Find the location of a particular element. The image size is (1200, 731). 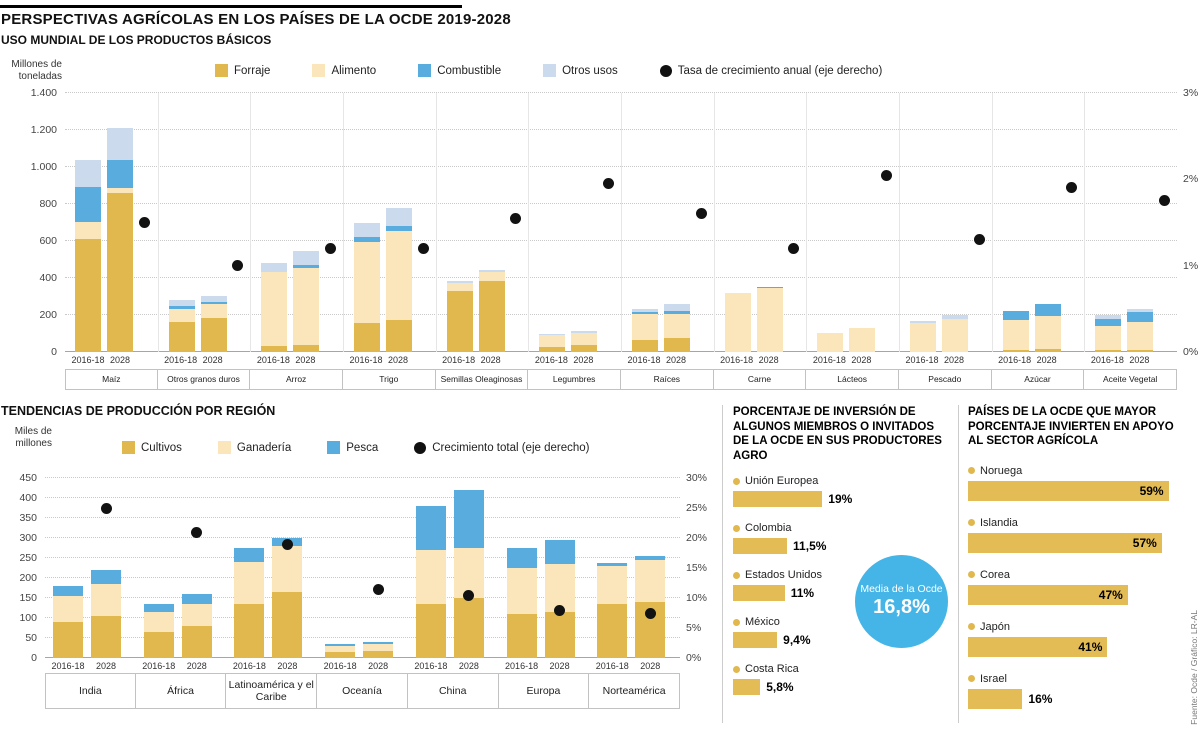

country-item: Estados Unidos 11% is located at coordinates (841, 585).